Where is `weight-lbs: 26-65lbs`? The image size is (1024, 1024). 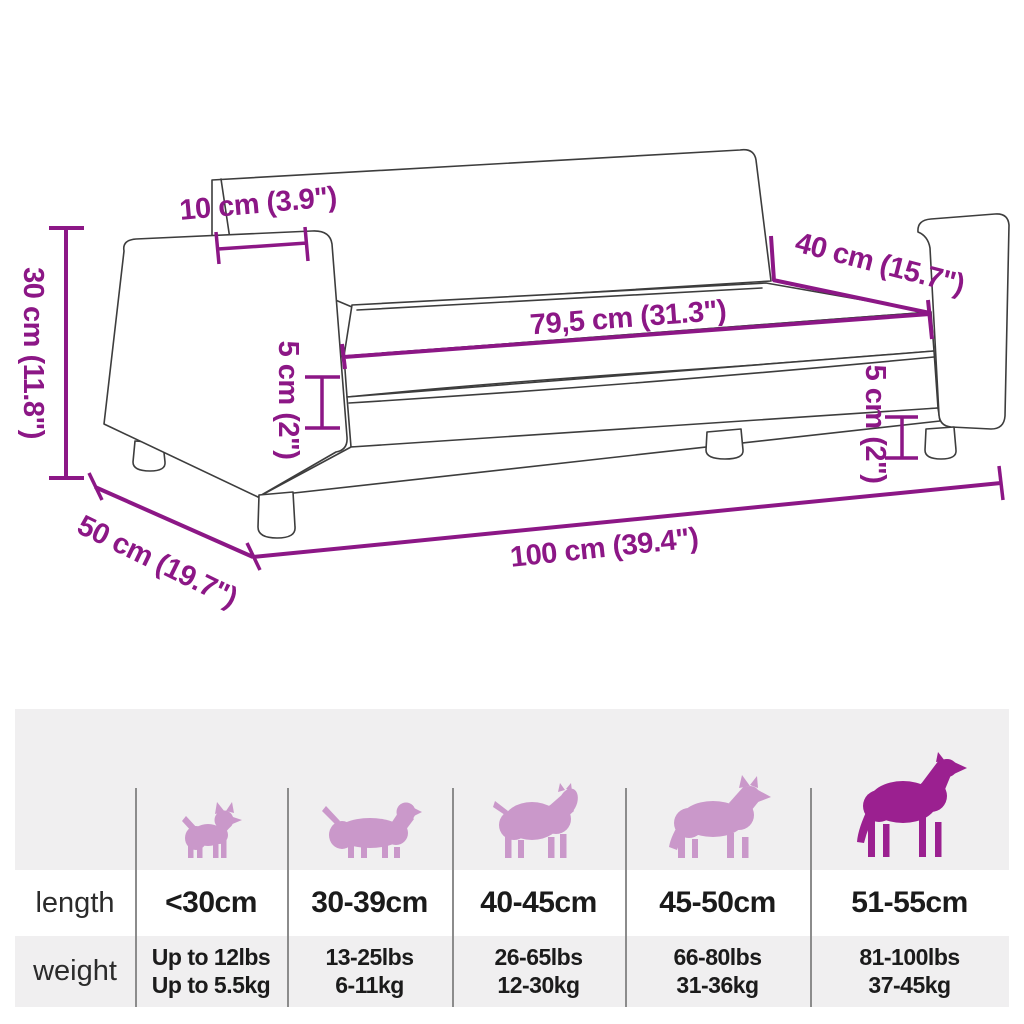 weight-lbs: 26-65lbs is located at coordinates (538, 956).